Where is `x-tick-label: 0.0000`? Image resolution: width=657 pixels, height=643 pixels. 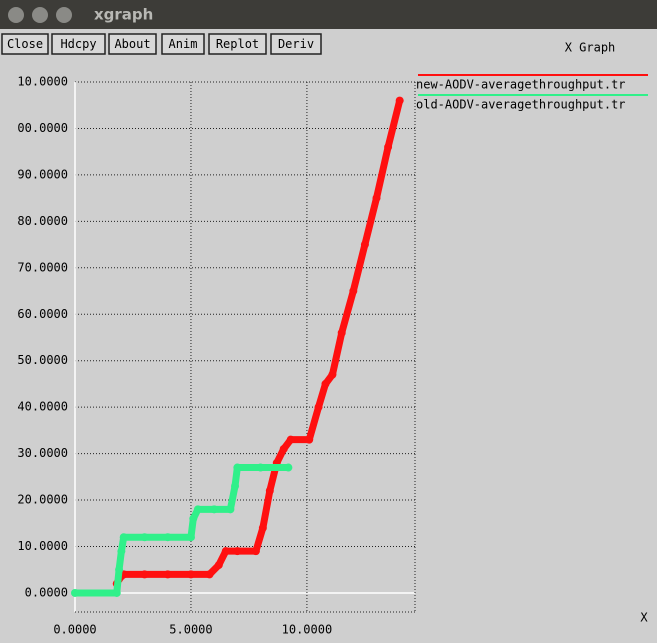 x-tick-label: 0.0000 is located at coordinates (74, 630).